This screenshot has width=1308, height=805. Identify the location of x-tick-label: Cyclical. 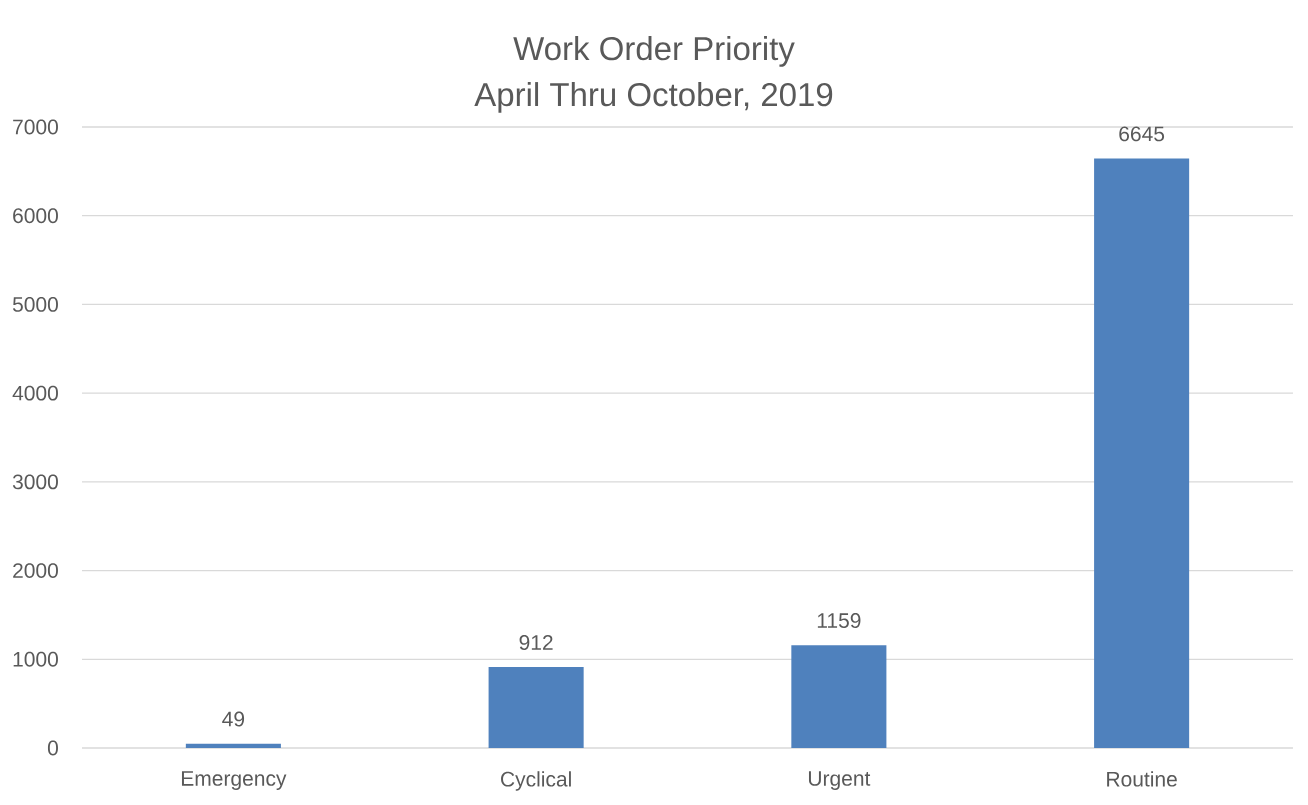
(536, 781).